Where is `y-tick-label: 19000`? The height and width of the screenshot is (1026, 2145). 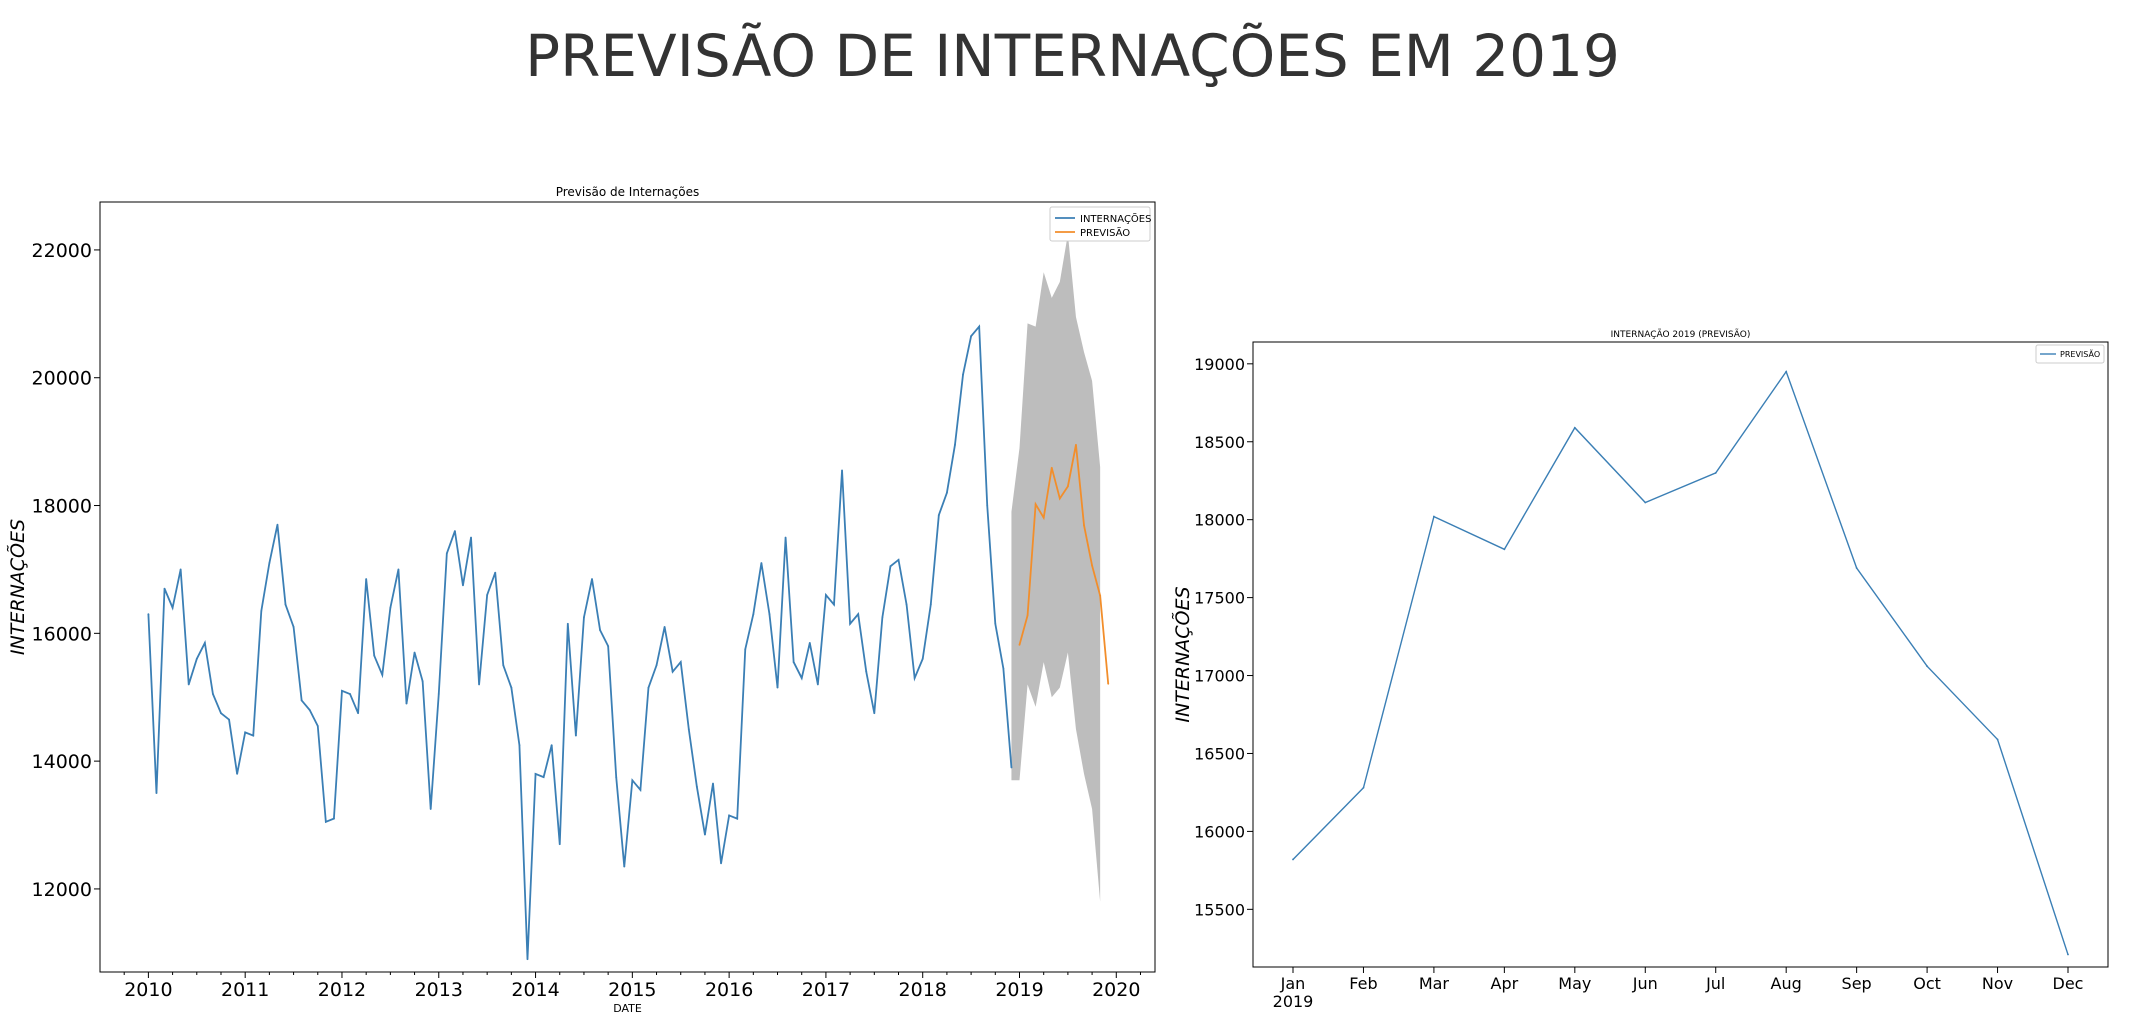
y-tick-label: 19000 is located at coordinates (1219, 364).